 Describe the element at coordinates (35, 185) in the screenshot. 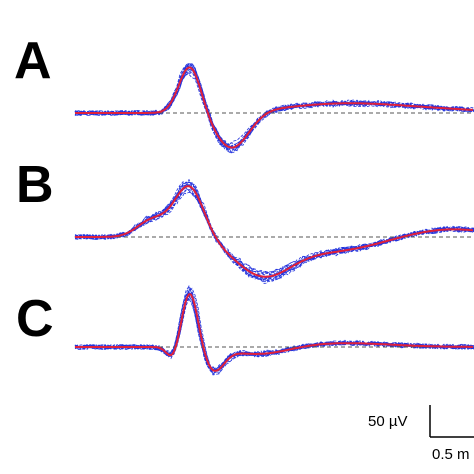

I see `panel-label: B` at that location.